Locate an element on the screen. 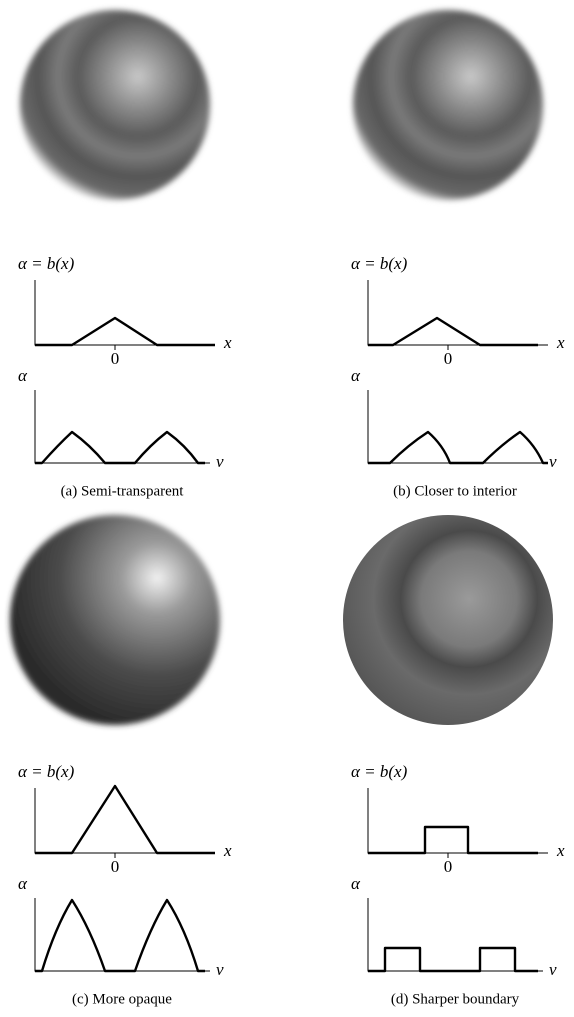 Image resolution: width=574 pixels, height=1017 pixels. caption: (b) Closer to interior is located at coordinates (455, 491).